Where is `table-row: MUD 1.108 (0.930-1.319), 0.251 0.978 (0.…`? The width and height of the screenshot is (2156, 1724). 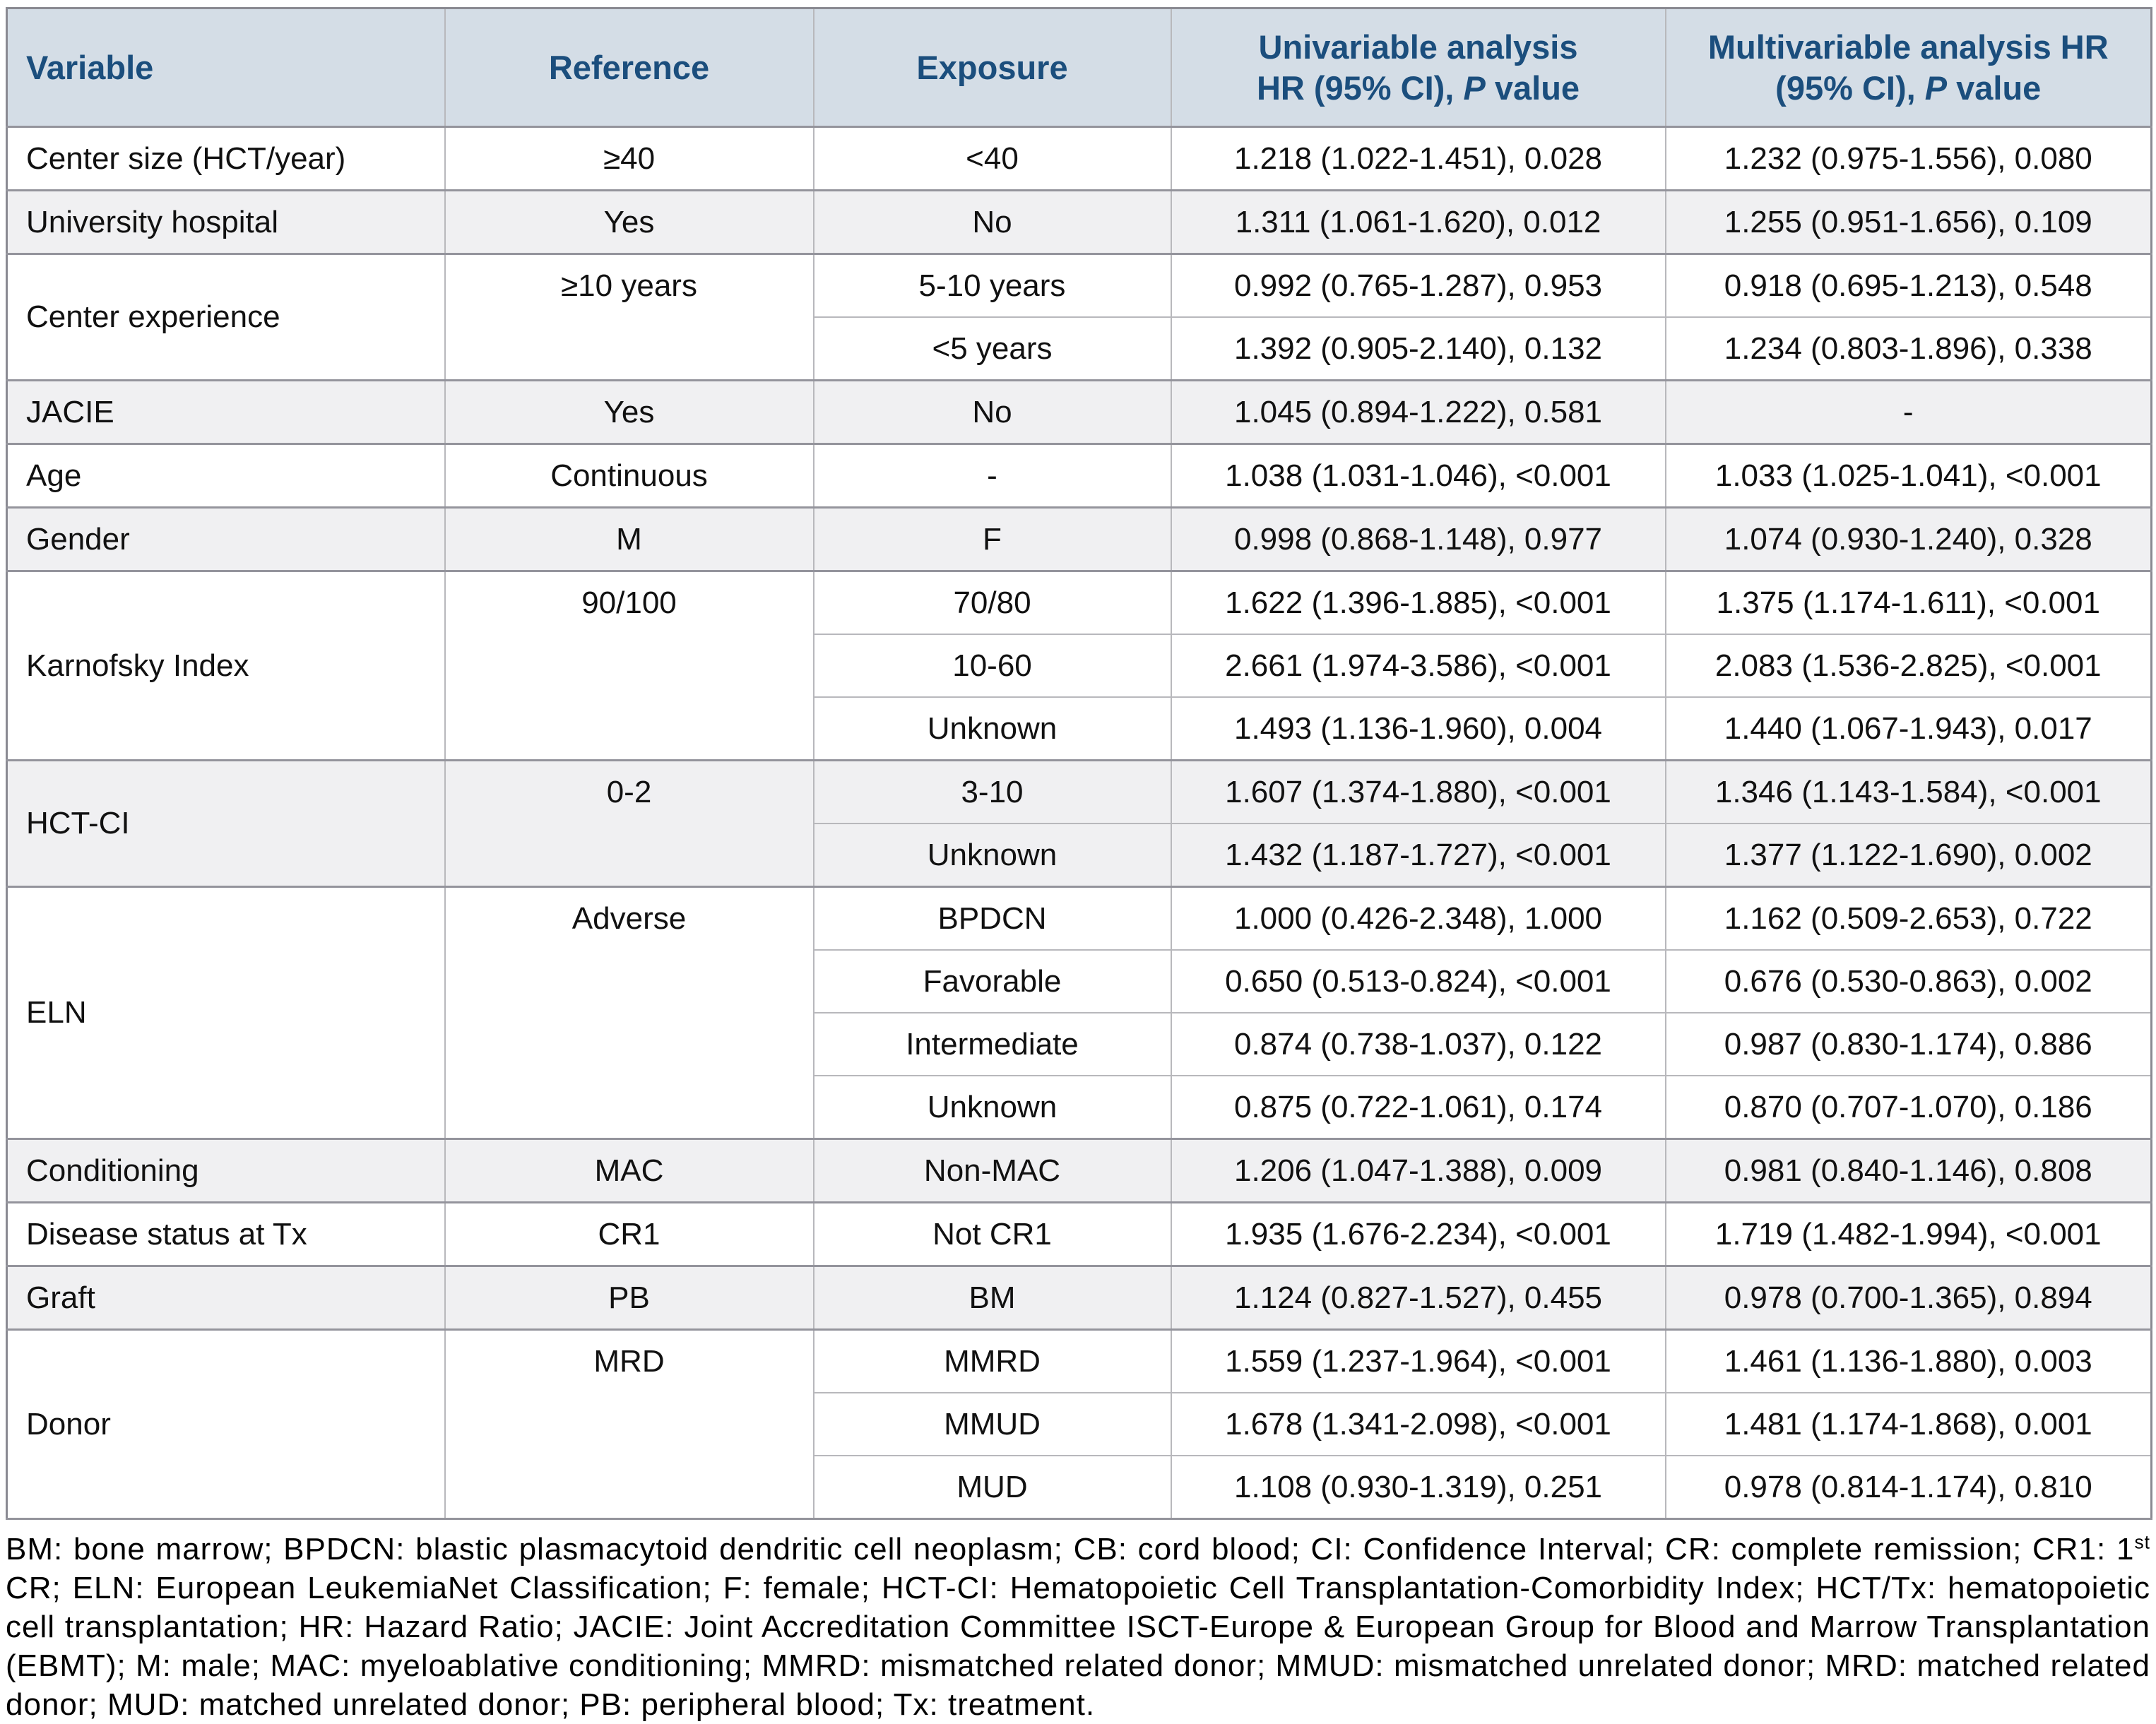 table-row: MUD 1.108 (0.930-1.319), 0.251 0.978 (0.… is located at coordinates (1079, 1488).